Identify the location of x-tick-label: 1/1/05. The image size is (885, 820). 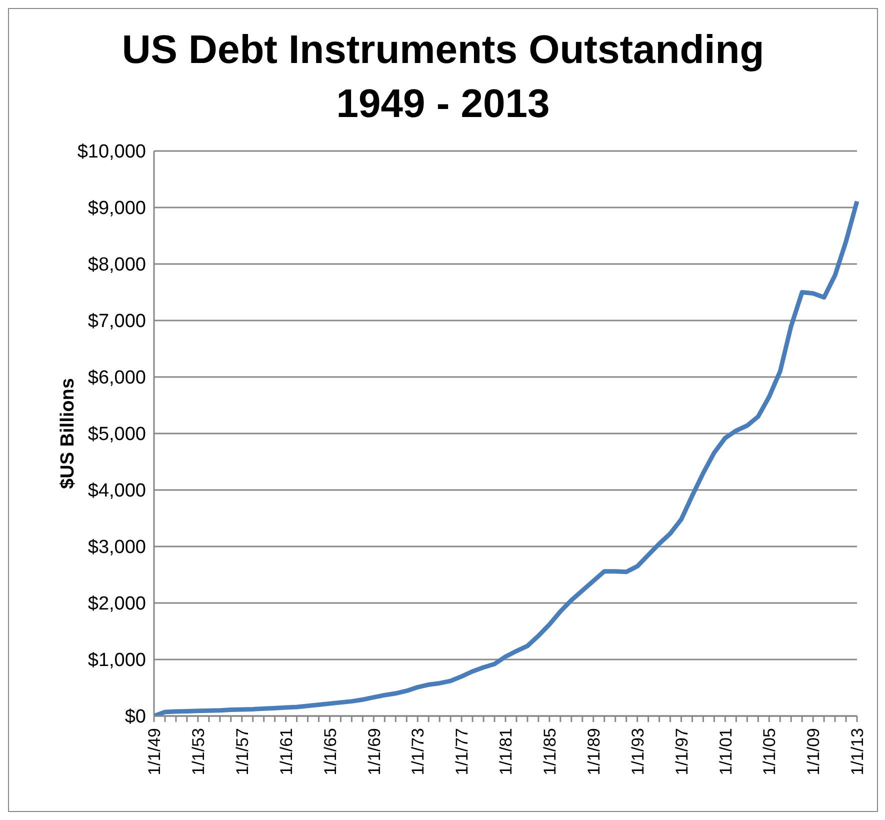
(770, 752).